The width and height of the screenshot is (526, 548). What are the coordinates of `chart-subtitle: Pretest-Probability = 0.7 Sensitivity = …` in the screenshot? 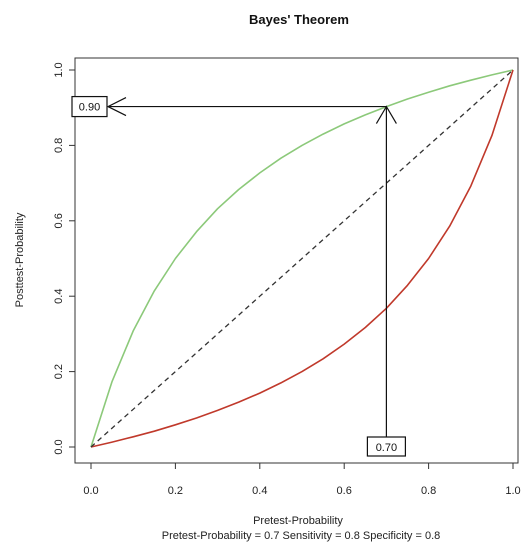 It's located at (301, 536).